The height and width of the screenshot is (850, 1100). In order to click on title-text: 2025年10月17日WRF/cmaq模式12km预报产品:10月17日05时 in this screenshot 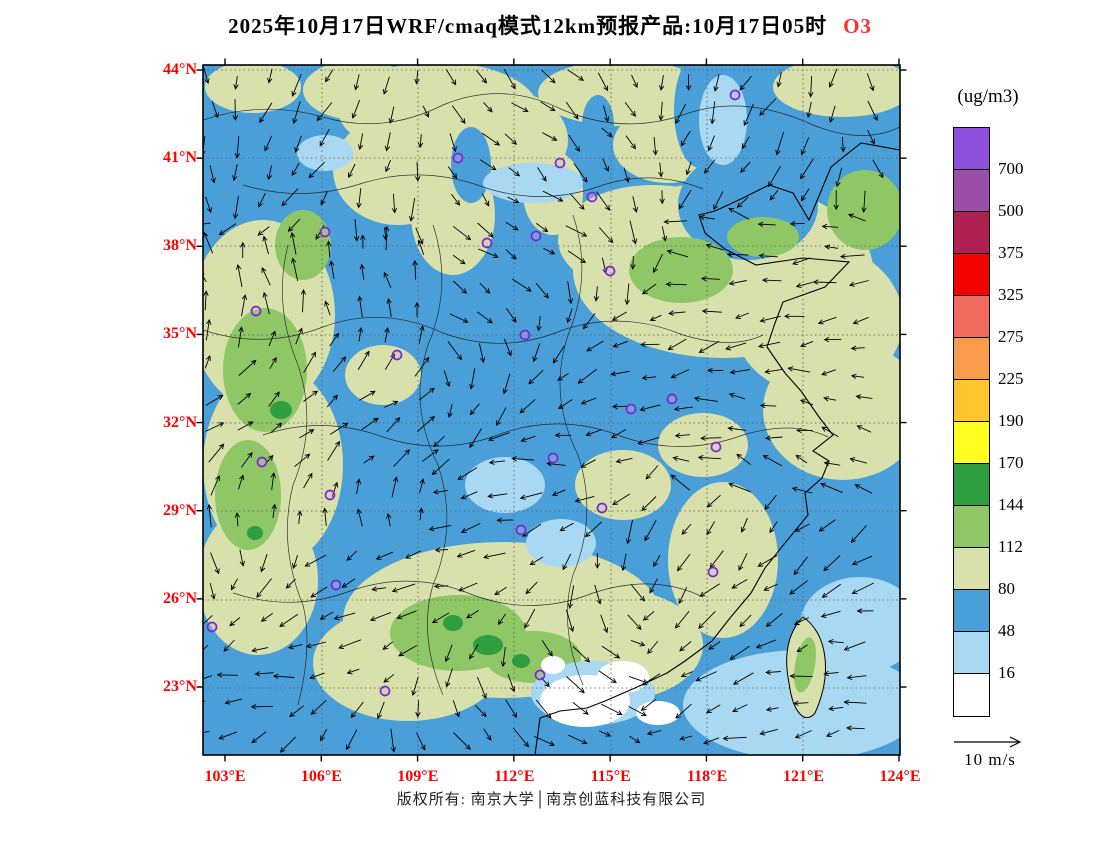, I will do `click(528, 26)`.